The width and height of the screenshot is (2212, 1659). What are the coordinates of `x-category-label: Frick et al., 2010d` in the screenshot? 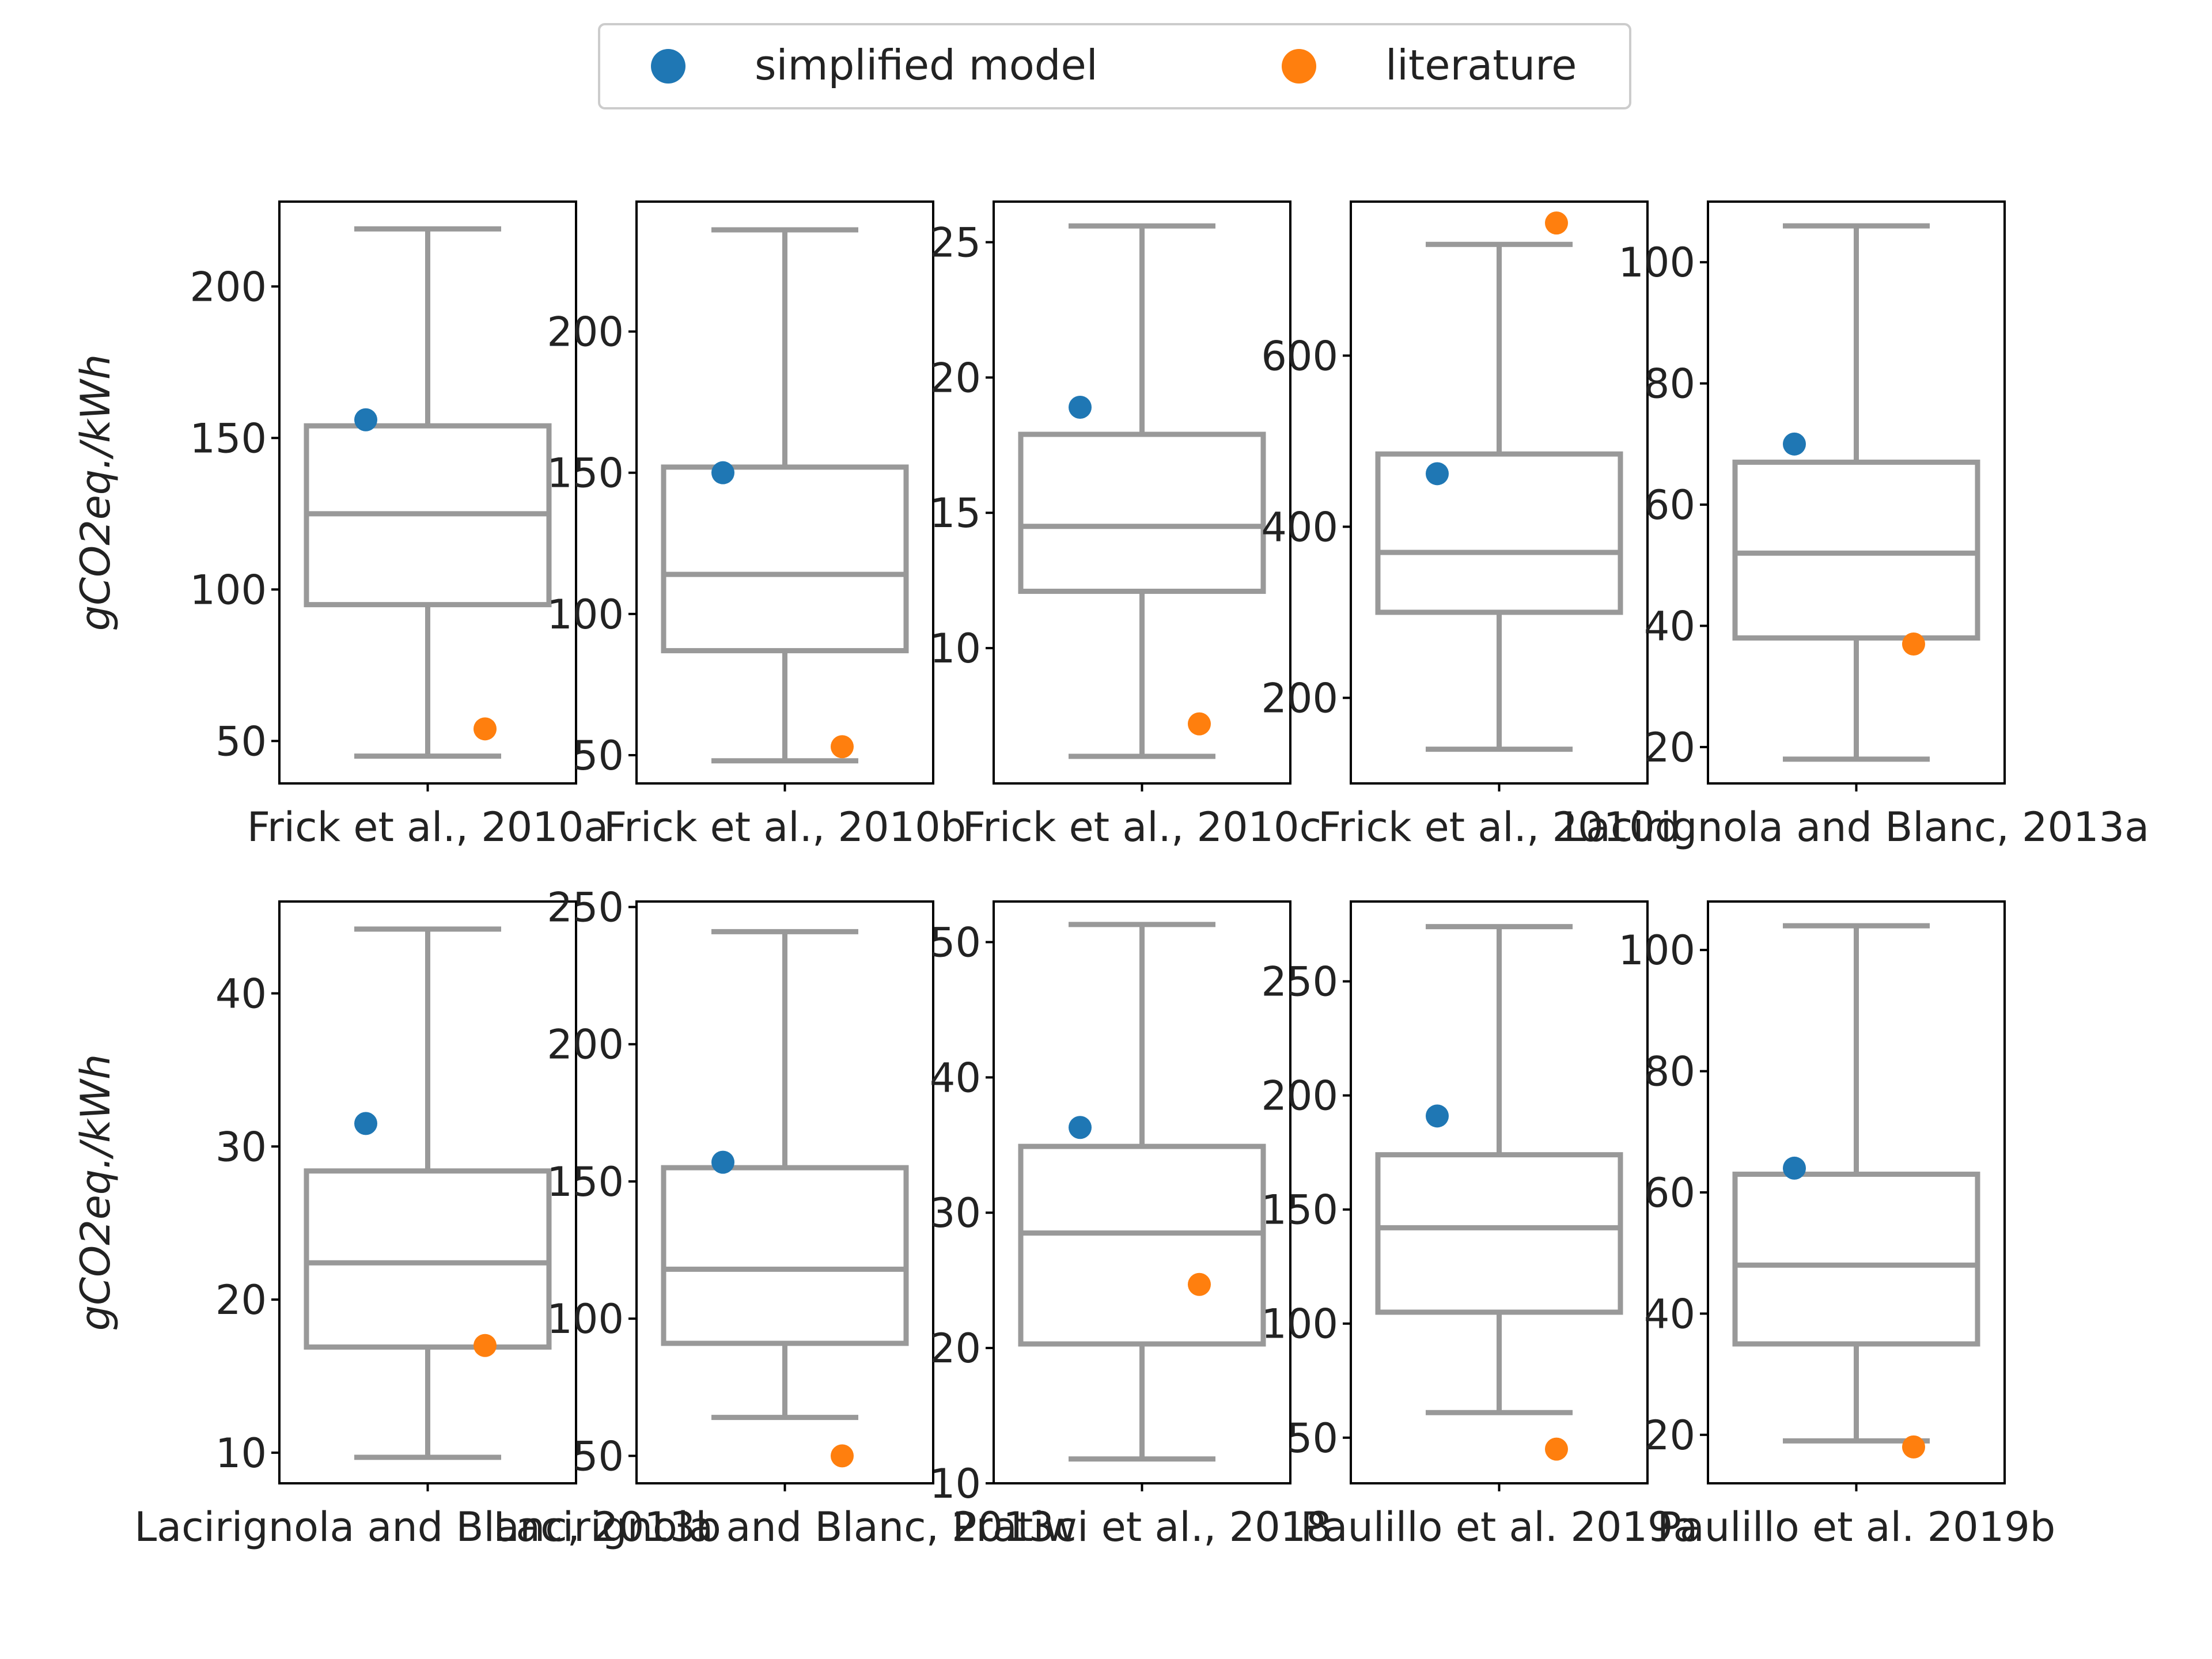 It's located at (1499, 827).